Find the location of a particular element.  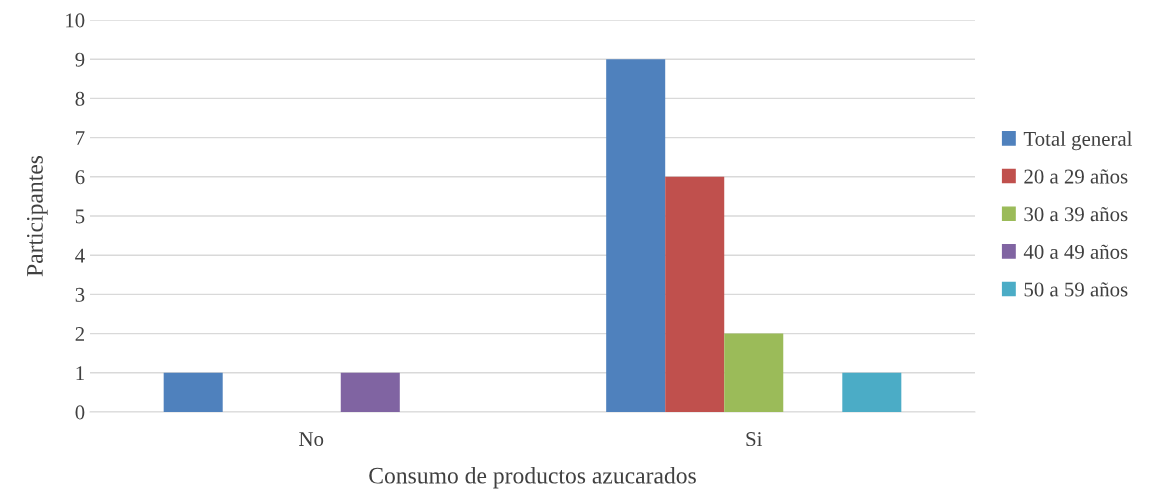

y-tick-label: 6 is located at coordinates (80, 177).